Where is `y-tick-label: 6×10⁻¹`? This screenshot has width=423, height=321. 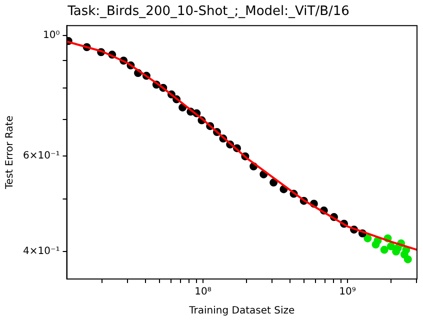
y-tick-label: 6×10⁻¹ is located at coordinates (41, 156).